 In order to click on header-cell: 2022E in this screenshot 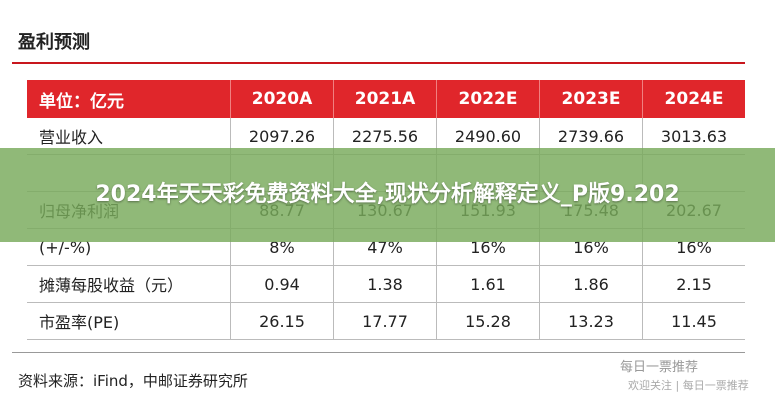, I will do `click(487, 99)`.